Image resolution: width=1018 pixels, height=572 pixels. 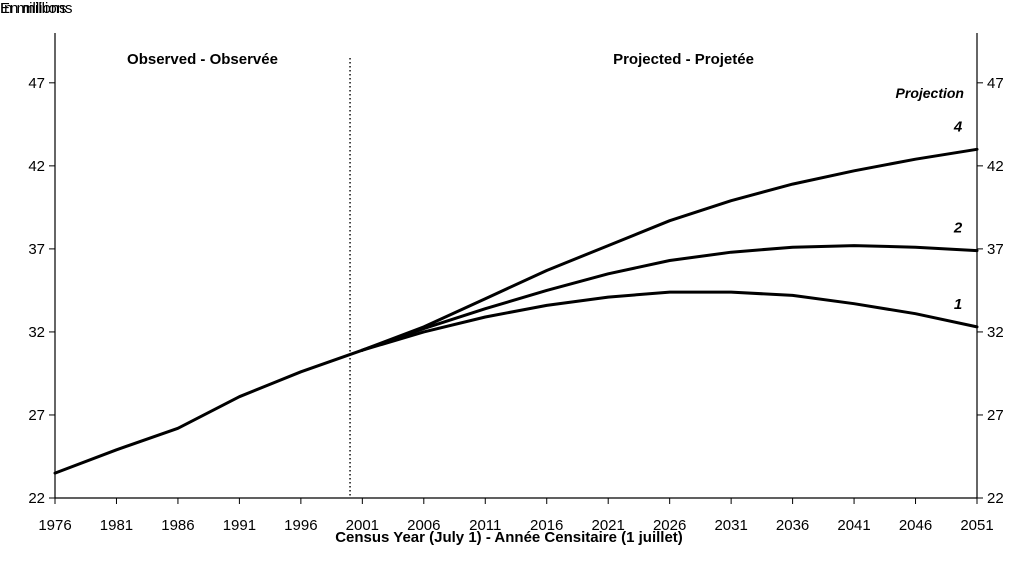 What do you see at coordinates (36, 83) in the screenshot?
I see `y-tick-label-left: 47` at bounding box center [36, 83].